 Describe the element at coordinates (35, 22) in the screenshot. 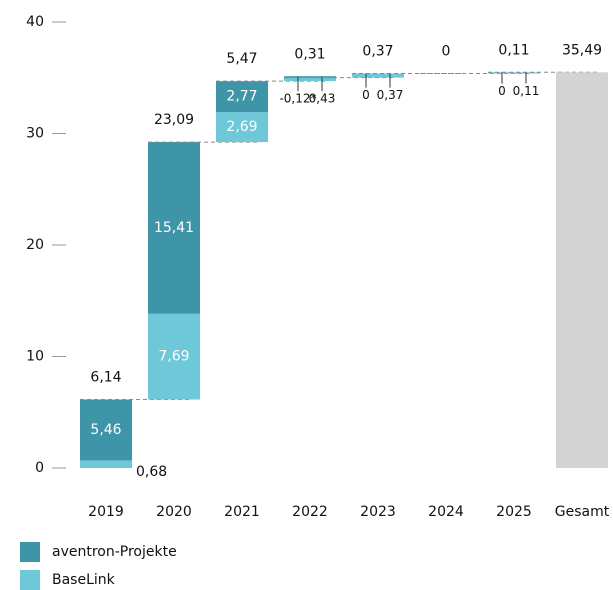

I see `y-tick-label: 40` at that location.